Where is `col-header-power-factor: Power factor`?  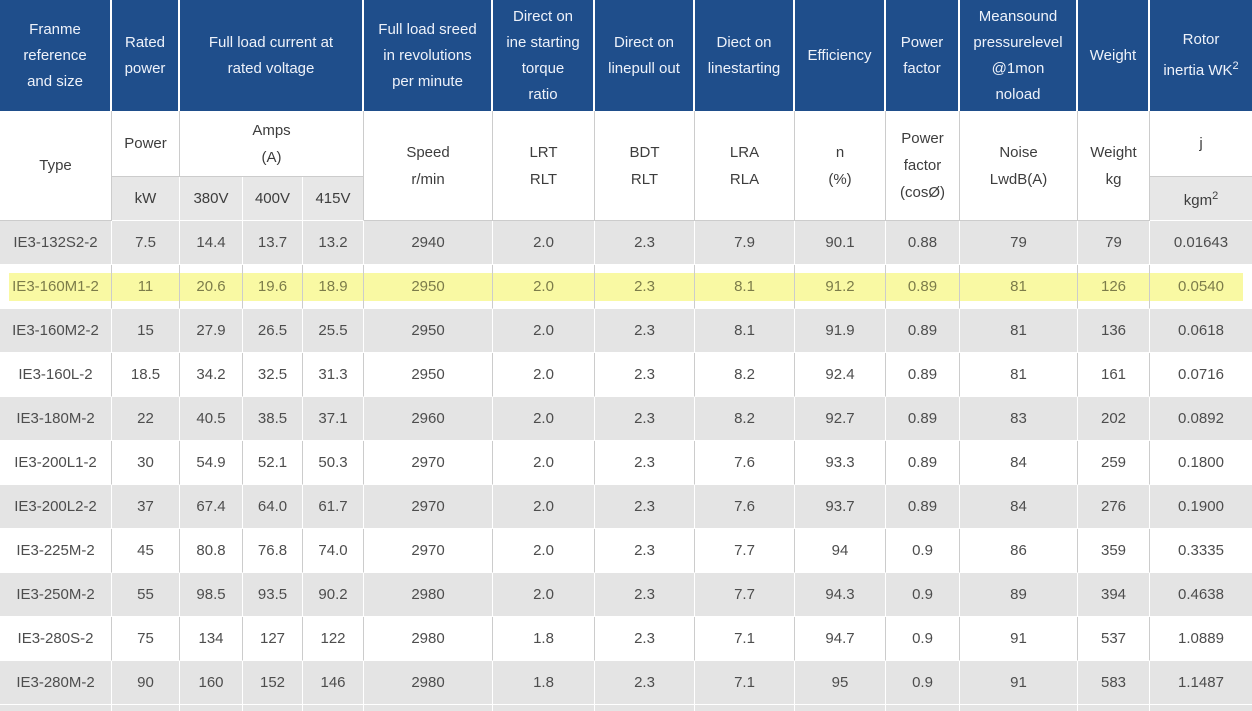 col-header-power-factor: Power factor is located at coordinates (923, 55).